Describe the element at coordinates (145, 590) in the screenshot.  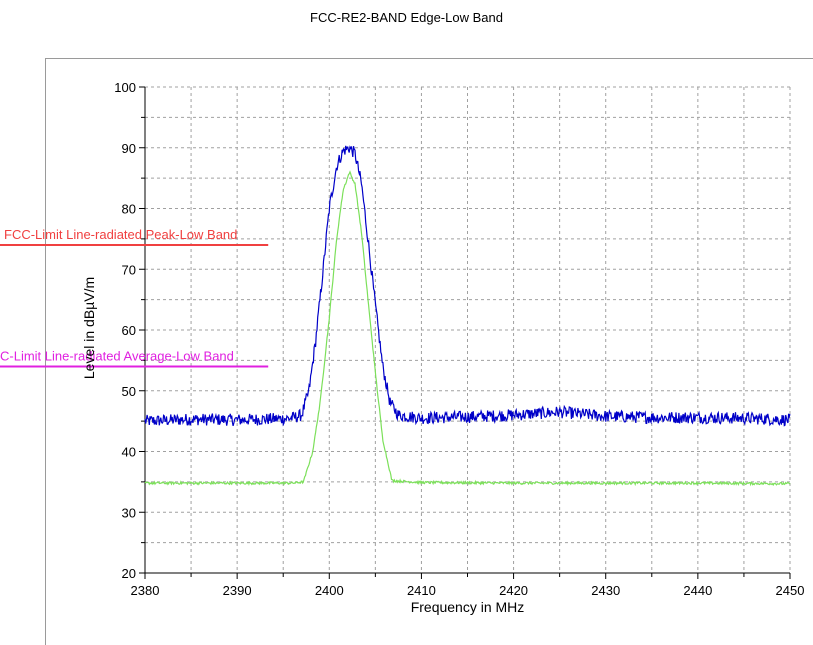
I see `x-tick-label: 2380` at that location.